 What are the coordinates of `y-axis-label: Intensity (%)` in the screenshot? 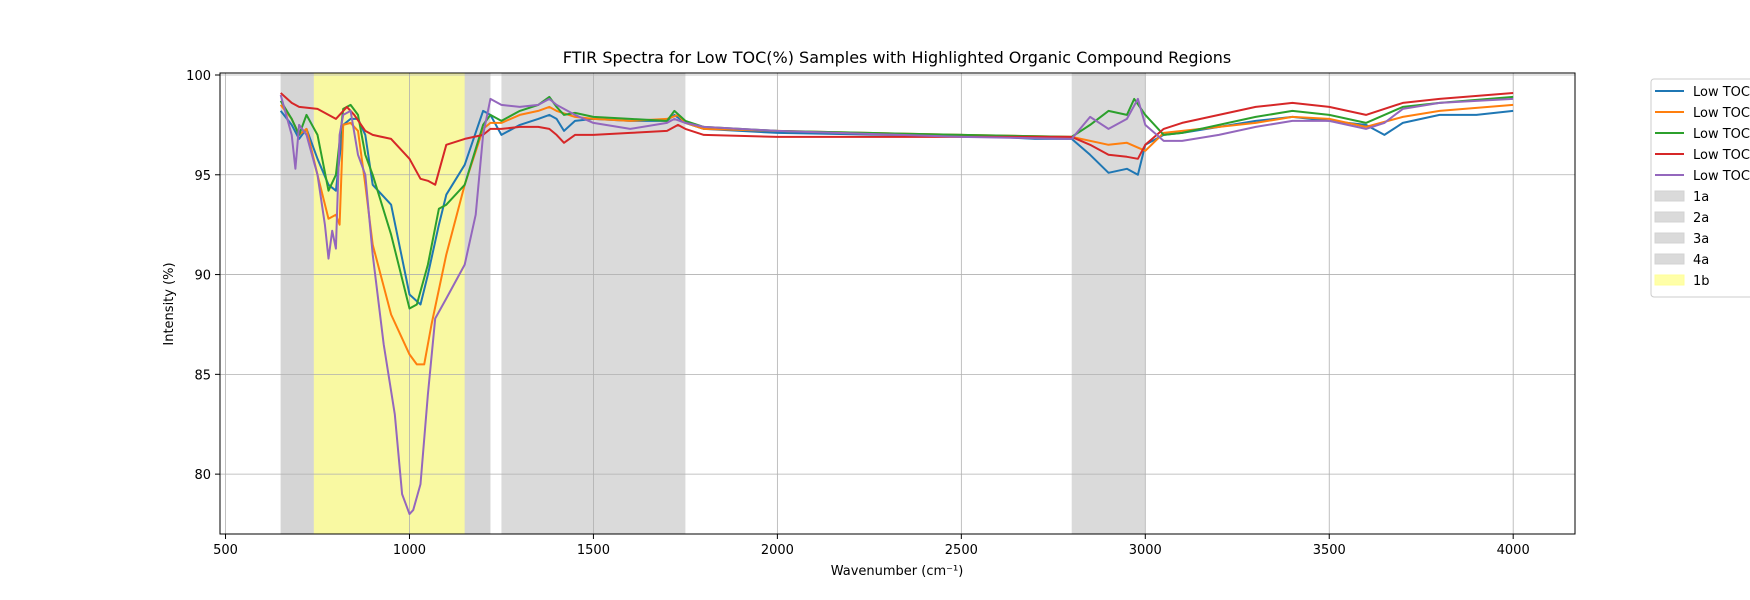 It's located at (169, 303).